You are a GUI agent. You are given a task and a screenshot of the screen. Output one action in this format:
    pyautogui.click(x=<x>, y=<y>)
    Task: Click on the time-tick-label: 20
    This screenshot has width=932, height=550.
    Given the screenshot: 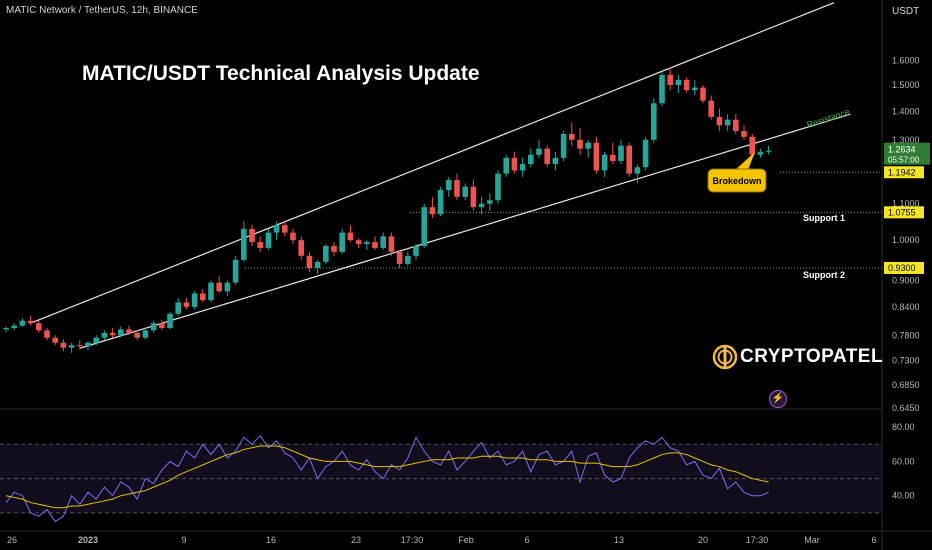 What is the action you would take?
    pyautogui.click(x=703, y=540)
    